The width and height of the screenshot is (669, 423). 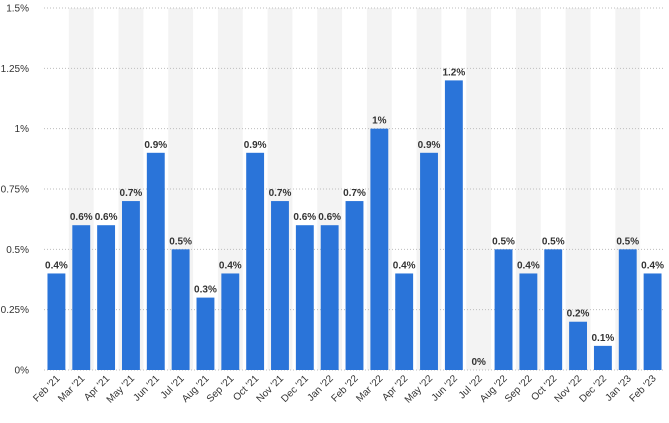 What do you see at coordinates (22, 371) in the screenshot?
I see `y-tick-label: 0%` at bounding box center [22, 371].